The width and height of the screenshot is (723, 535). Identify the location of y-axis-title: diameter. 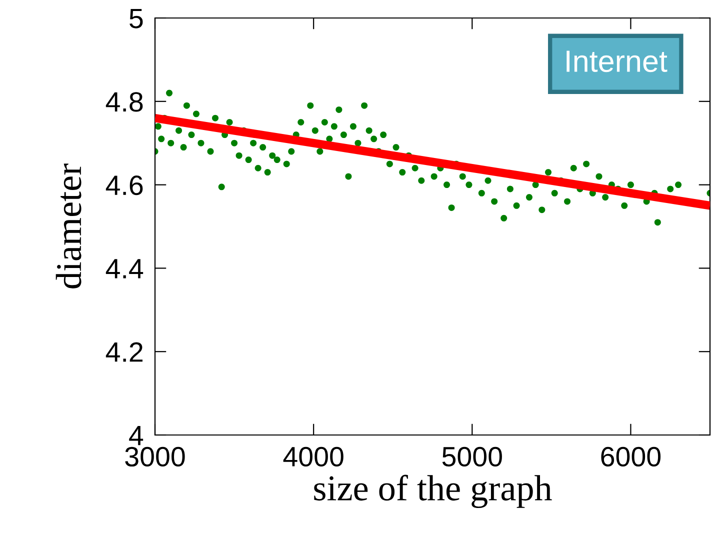
(69, 226).